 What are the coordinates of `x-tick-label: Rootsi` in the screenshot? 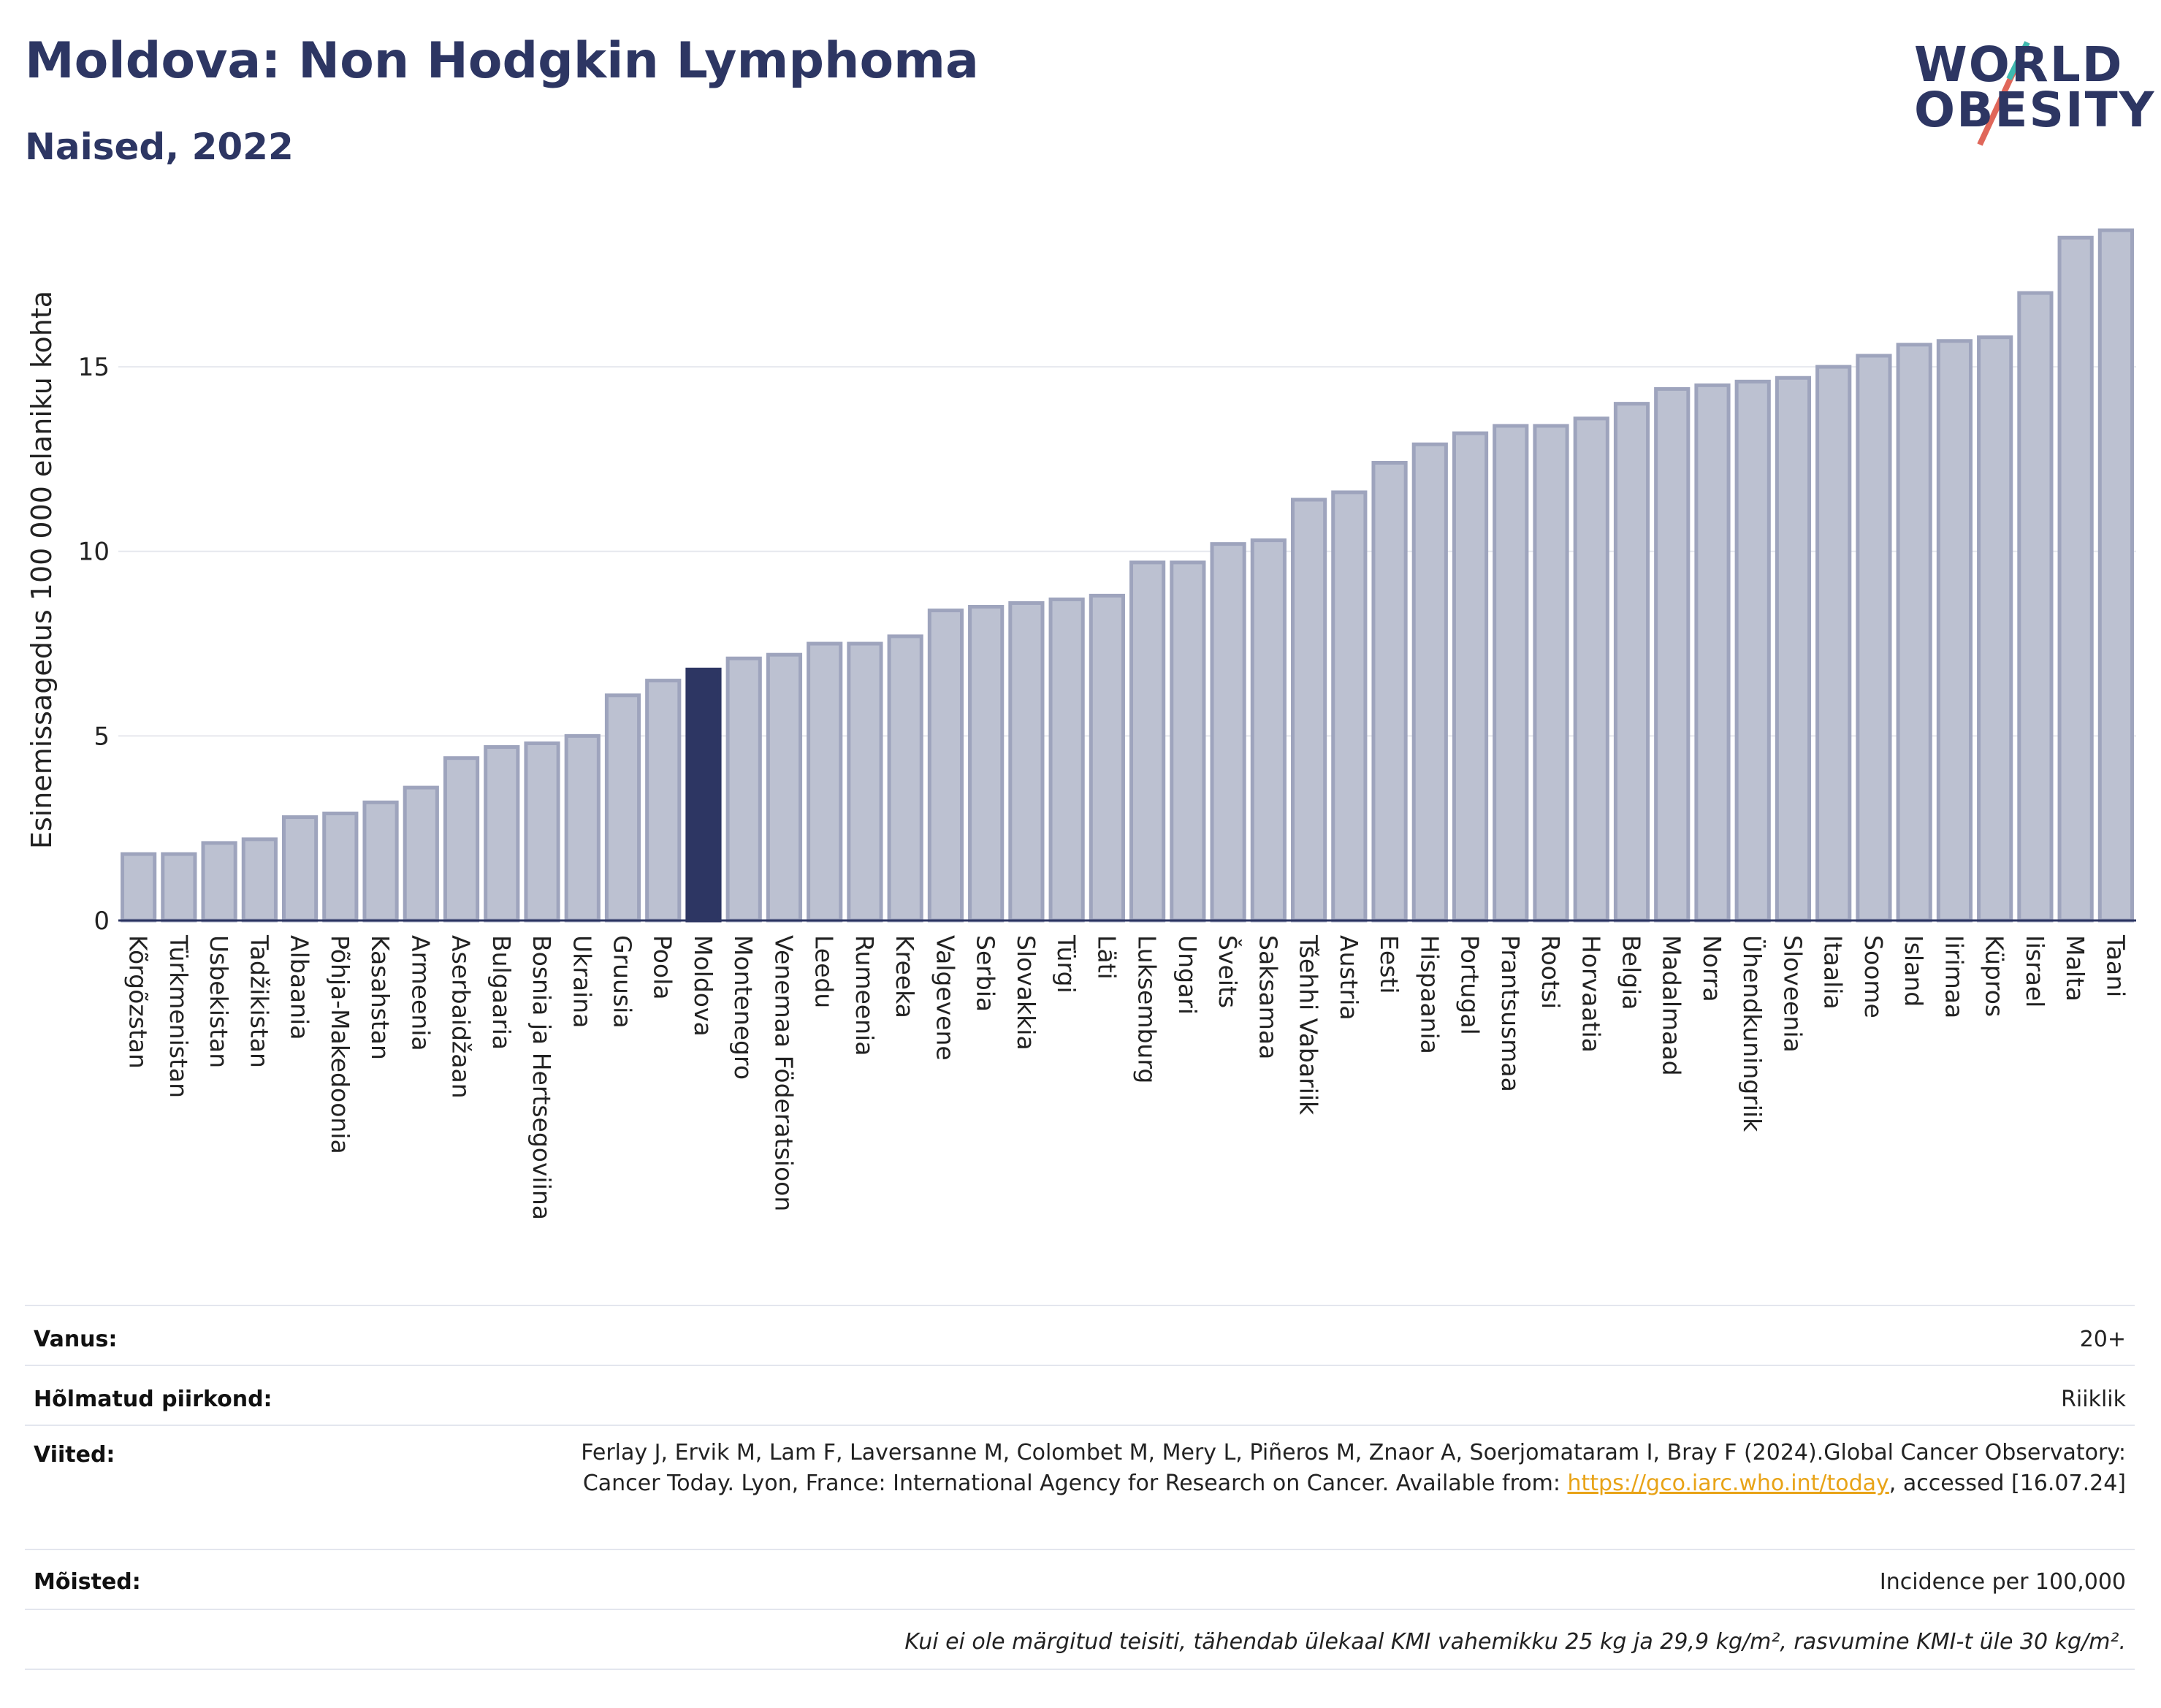 It's located at (1550, 972).